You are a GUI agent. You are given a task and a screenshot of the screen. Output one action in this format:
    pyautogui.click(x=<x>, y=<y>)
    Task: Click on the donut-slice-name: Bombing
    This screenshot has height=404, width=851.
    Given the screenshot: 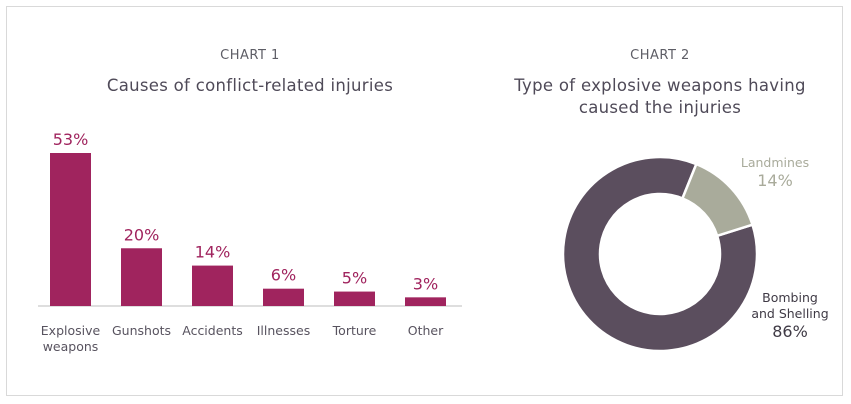 What is the action you would take?
    pyautogui.click(x=790, y=297)
    